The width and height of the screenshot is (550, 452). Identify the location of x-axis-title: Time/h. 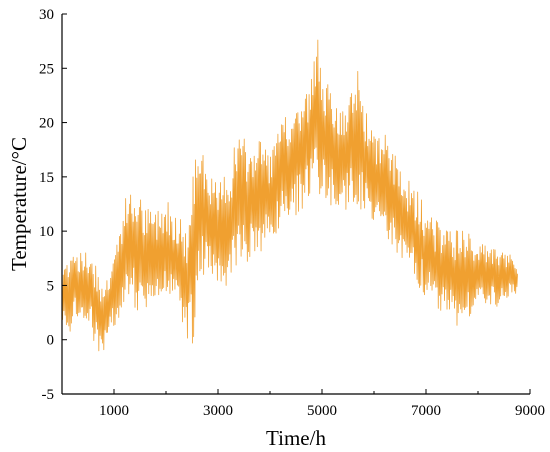
(296, 438).